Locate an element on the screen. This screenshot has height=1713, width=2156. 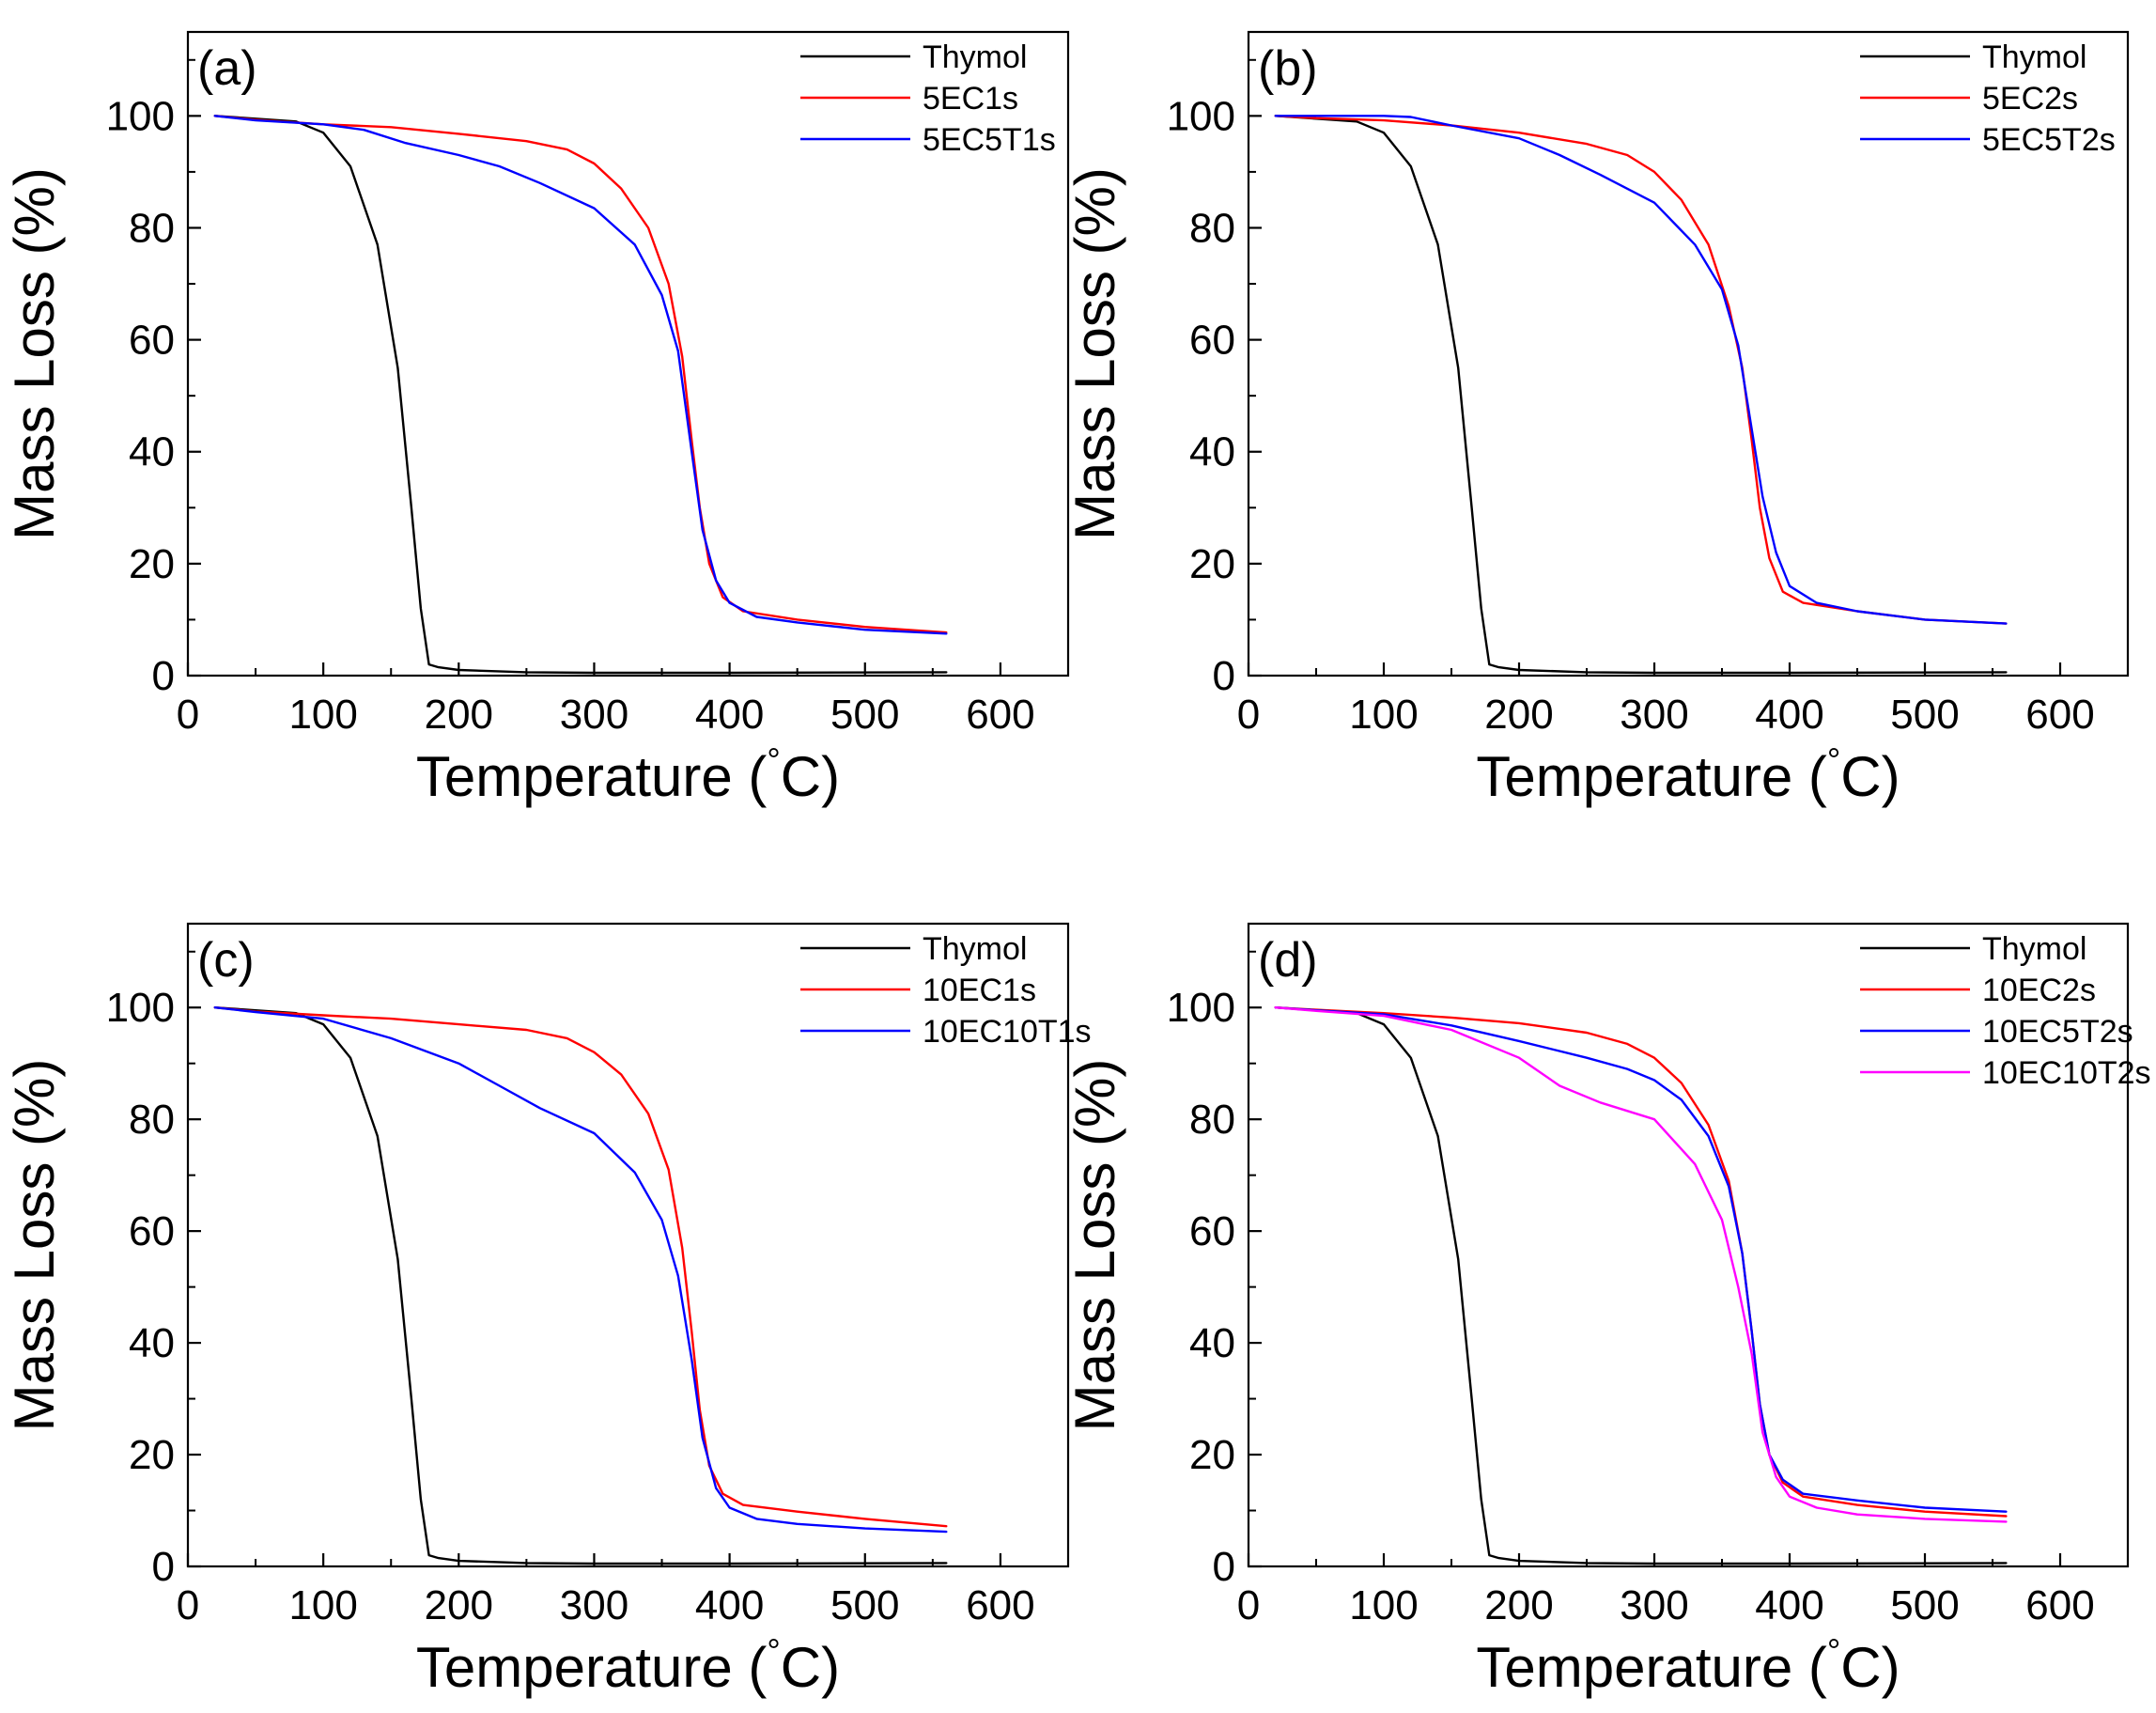
series-line-10EC10T2s is located at coordinates (1641, 1264).